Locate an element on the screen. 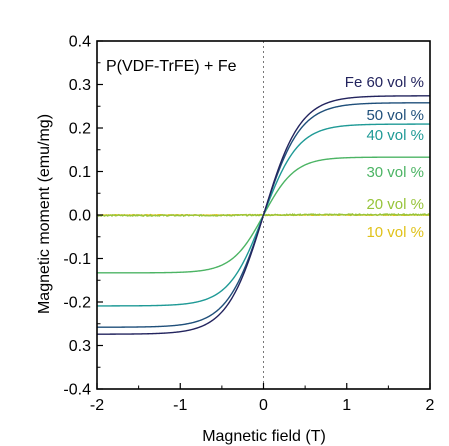 This screenshot has height=446, width=449. series-label: Fe 60 vol % is located at coordinates (384, 82).